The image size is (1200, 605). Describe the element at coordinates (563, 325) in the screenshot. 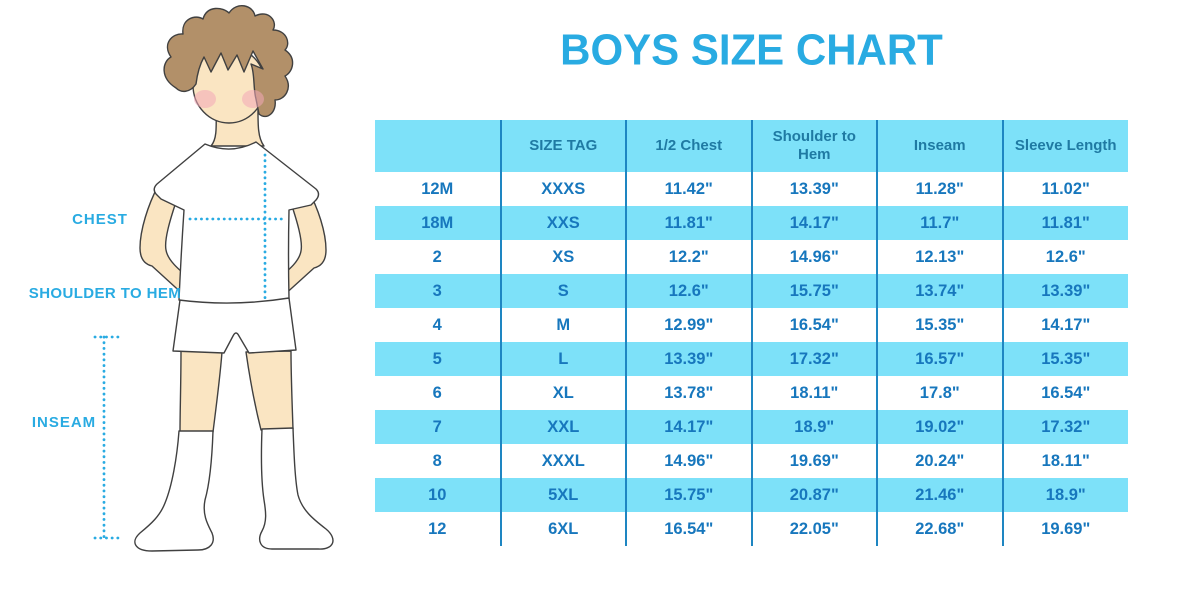

I see `value-cell: M` at that location.